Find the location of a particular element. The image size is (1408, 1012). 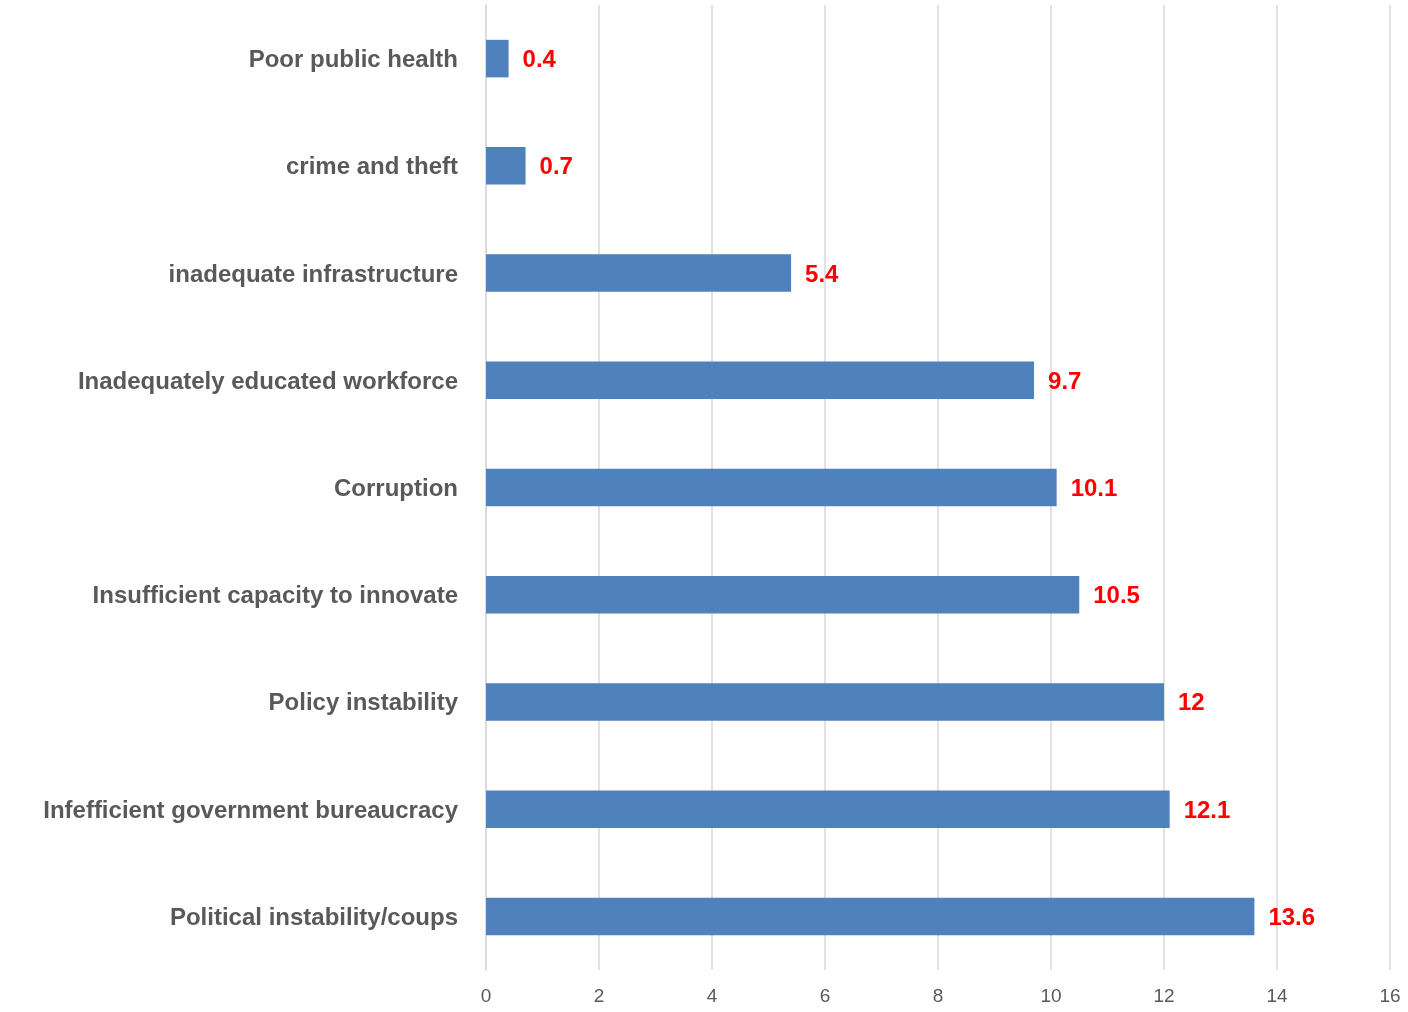

x-tick-label: 12 is located at coordinates (1164, 995).